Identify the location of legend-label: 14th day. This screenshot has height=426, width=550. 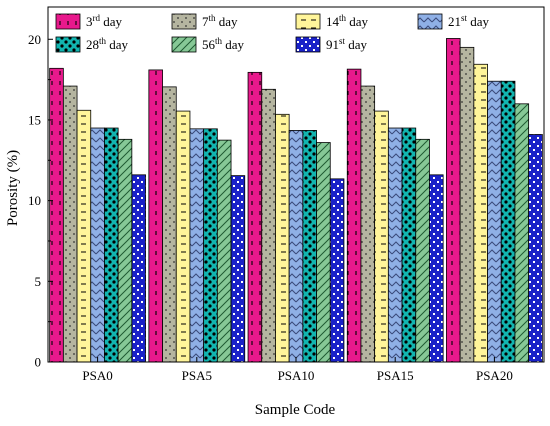
(347, 21).